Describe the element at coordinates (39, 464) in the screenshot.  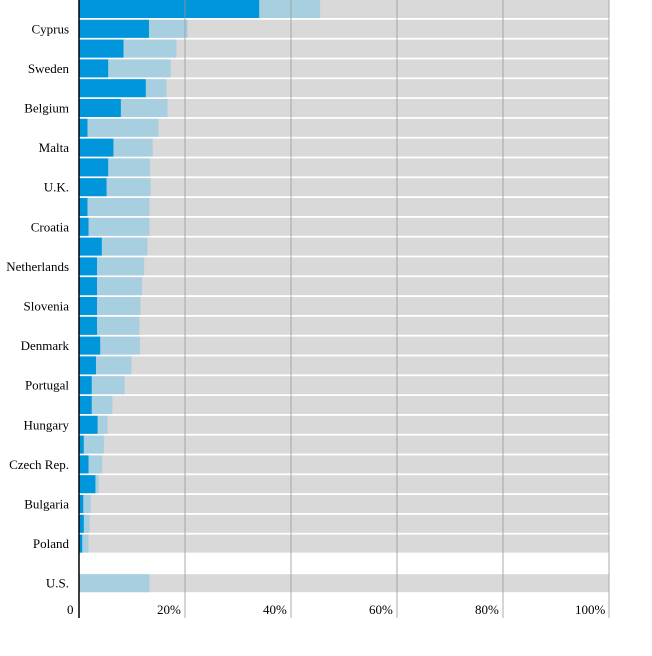
I see `row-label: Czech Rep.` at that location.